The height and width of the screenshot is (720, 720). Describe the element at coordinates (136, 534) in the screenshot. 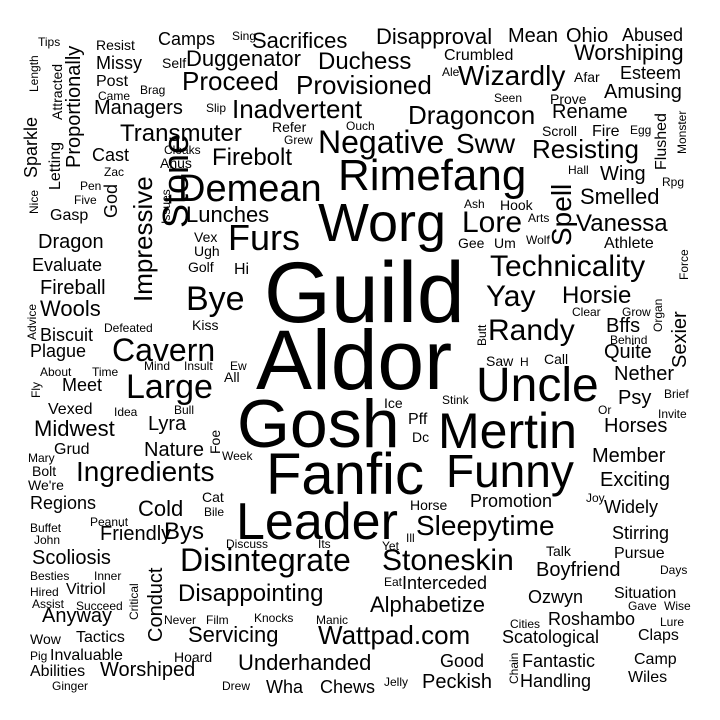

I see `word: Friendly` at that location.